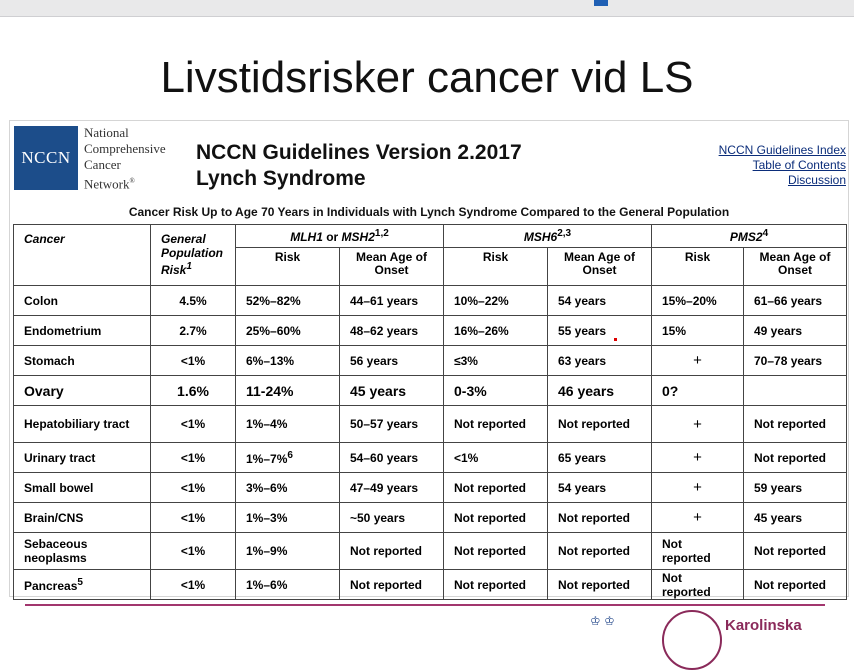  What do you see at coordinates (763, 625) in the screenshot?
I see `footer-org-name: Karolinska` at bounding box center [763, 625].